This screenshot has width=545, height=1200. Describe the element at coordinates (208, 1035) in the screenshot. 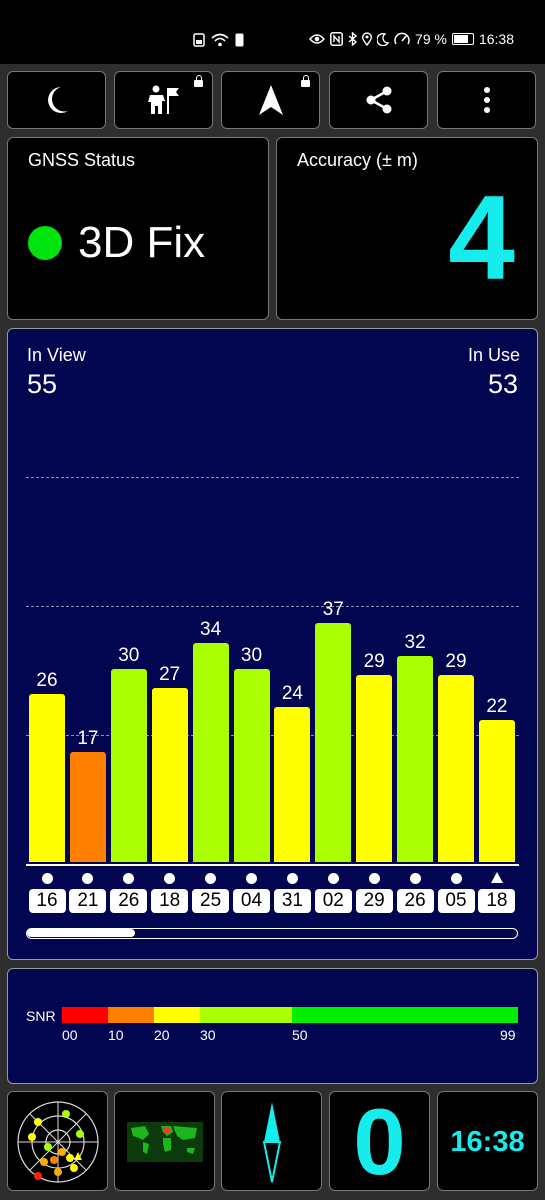

I see `snr-tick-label: 30` at that location.